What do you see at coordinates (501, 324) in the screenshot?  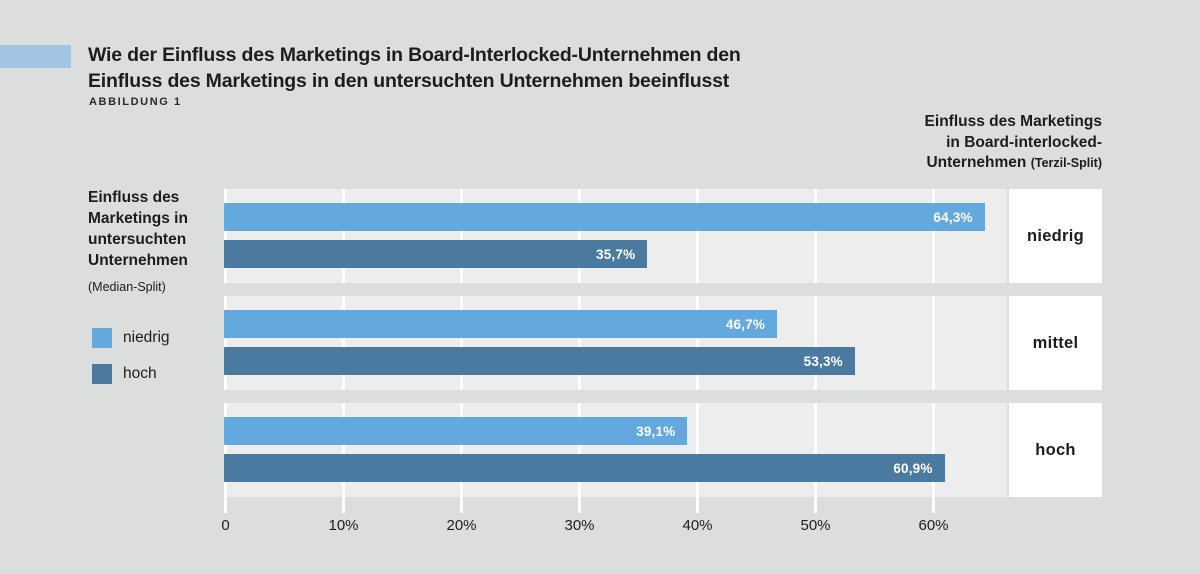 I see `bar-niedrig-mittel: 46,7%` at bounding box center [501, 324].